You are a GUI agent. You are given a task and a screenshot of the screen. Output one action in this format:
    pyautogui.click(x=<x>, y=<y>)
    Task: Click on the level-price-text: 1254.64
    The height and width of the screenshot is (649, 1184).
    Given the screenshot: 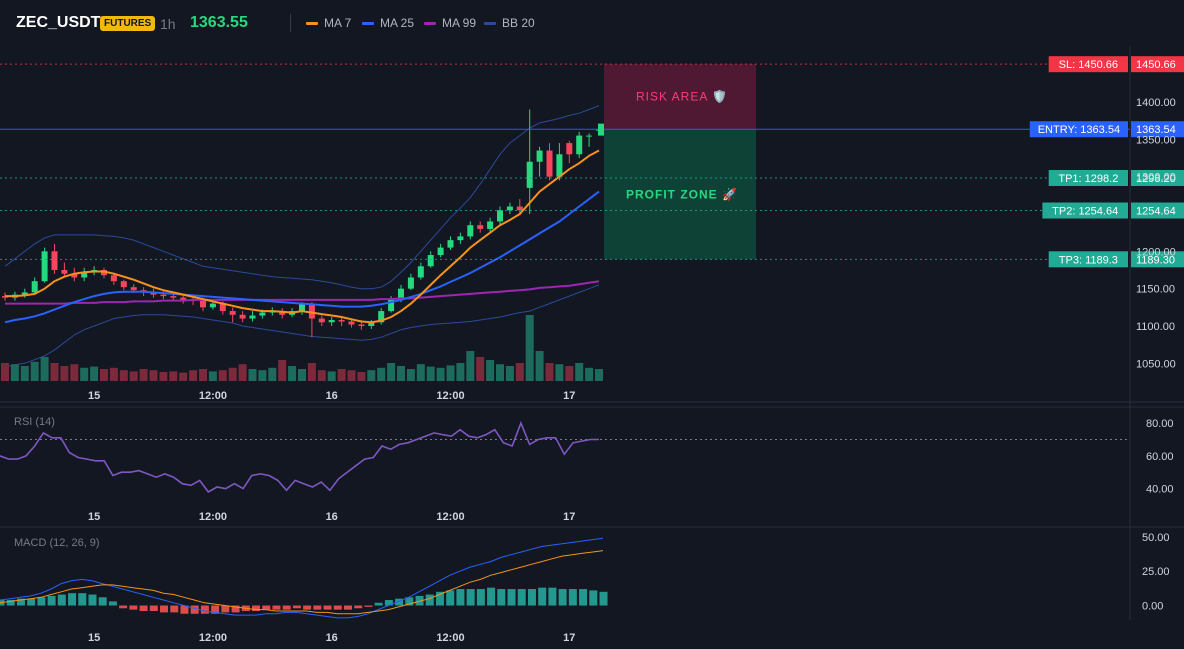 What is the action you would take?
    pyautogui.click(x=1156, y=212)
    